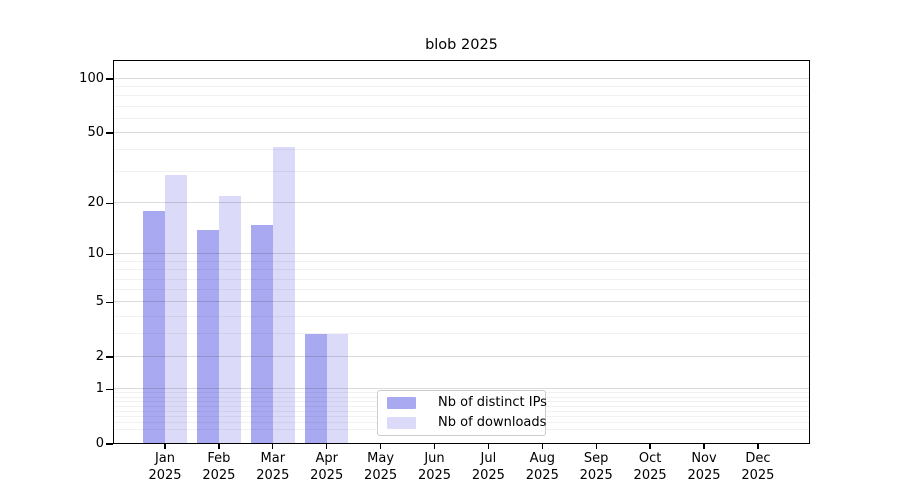 This screenshot has width=900, height=500. Describe the element at coordinates (229, 320) in the screenshot. I see `bar-downloads-feb` at that location.